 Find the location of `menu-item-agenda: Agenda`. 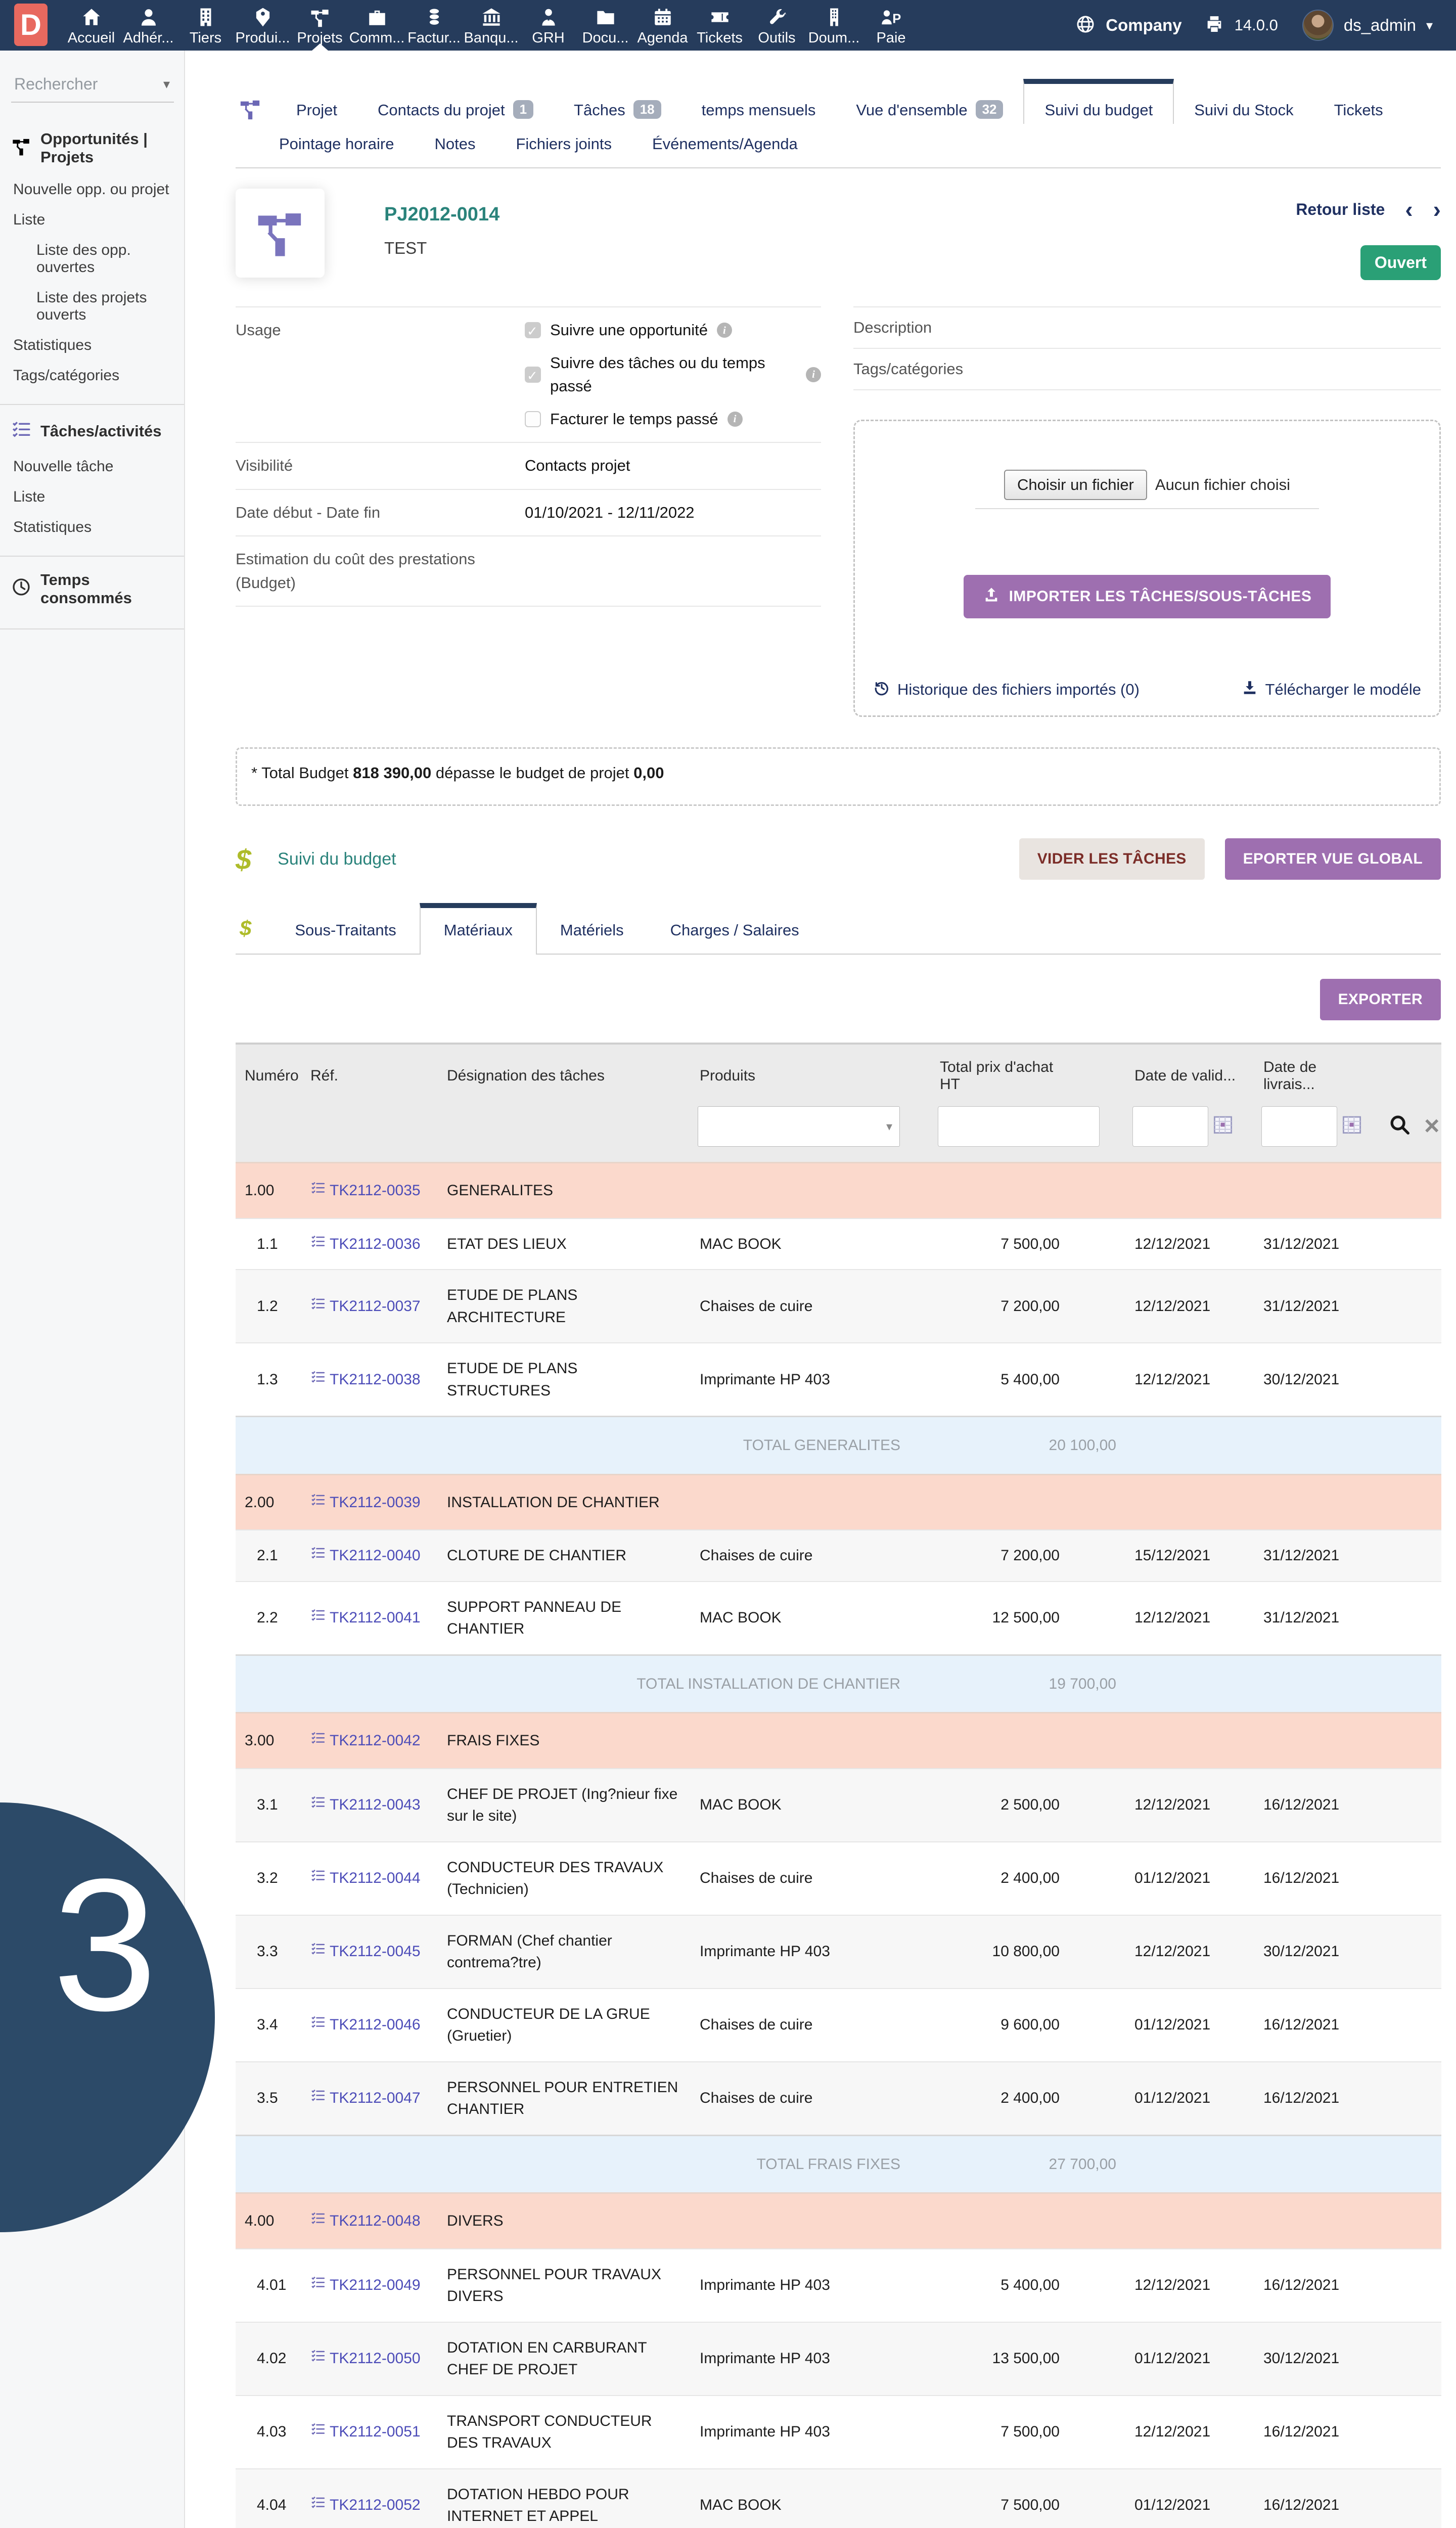

menu-item-agenda: Agenda is located at coordinates (662, 26).